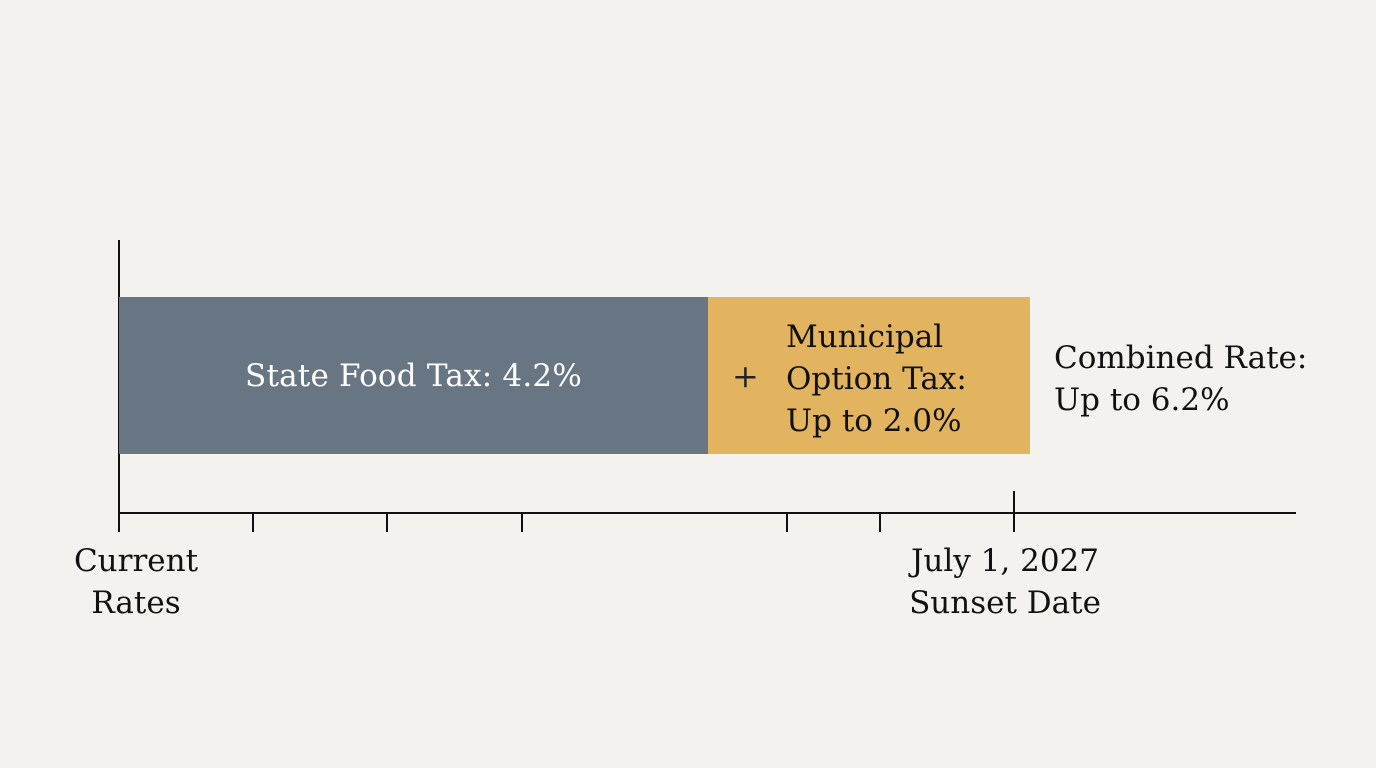 The height and width of the screenshot is (768, 1376). I want to click on state-food-tax-bar: State Food Tax: 4.2%, so click(413, 375).